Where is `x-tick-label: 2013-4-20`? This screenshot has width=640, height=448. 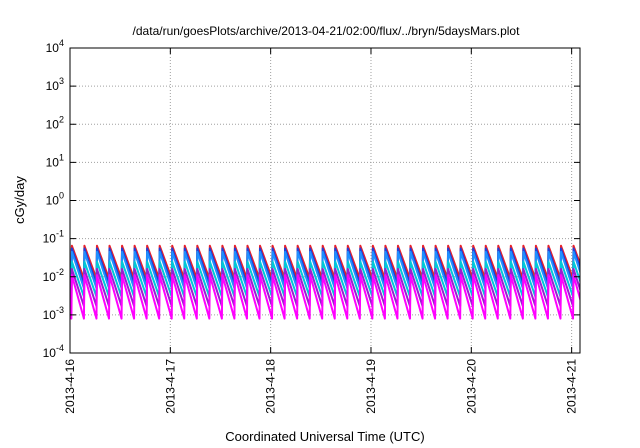
x-tick-label: 2013-4-20 is located at coordinates (471, 386).